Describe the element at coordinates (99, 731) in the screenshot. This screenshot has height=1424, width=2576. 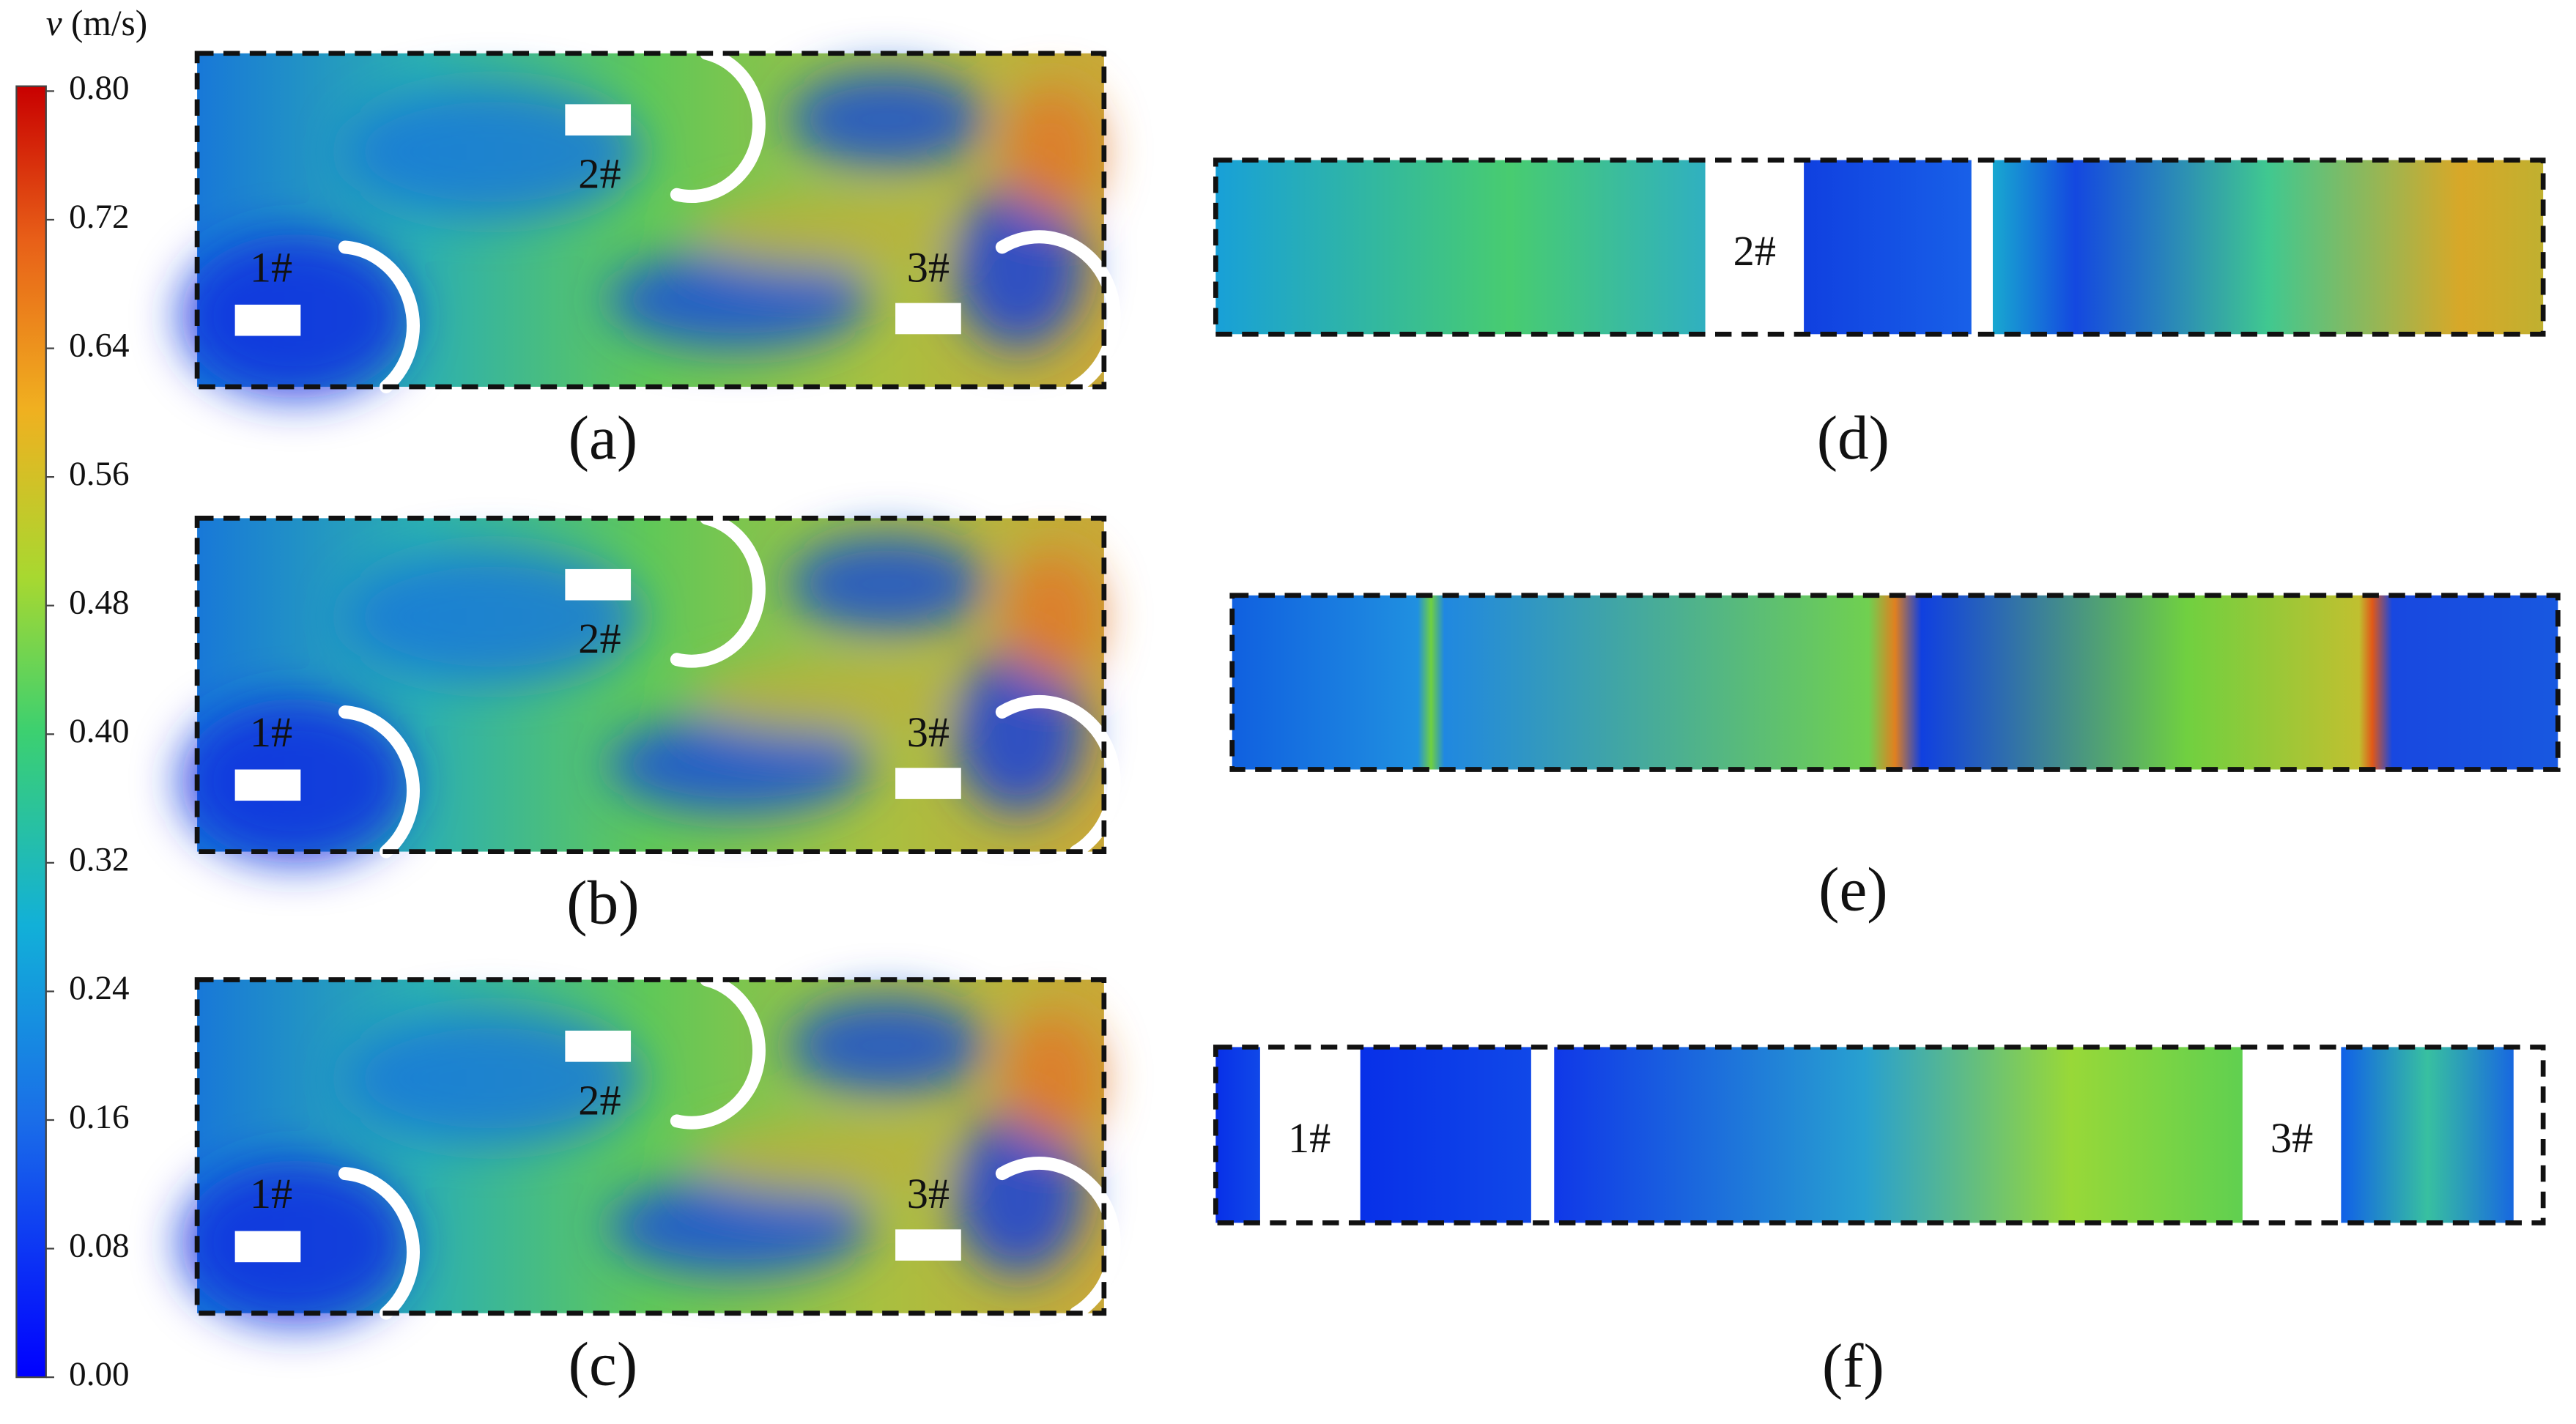
I see `colorbar-tick-label: 0.40` at that location.